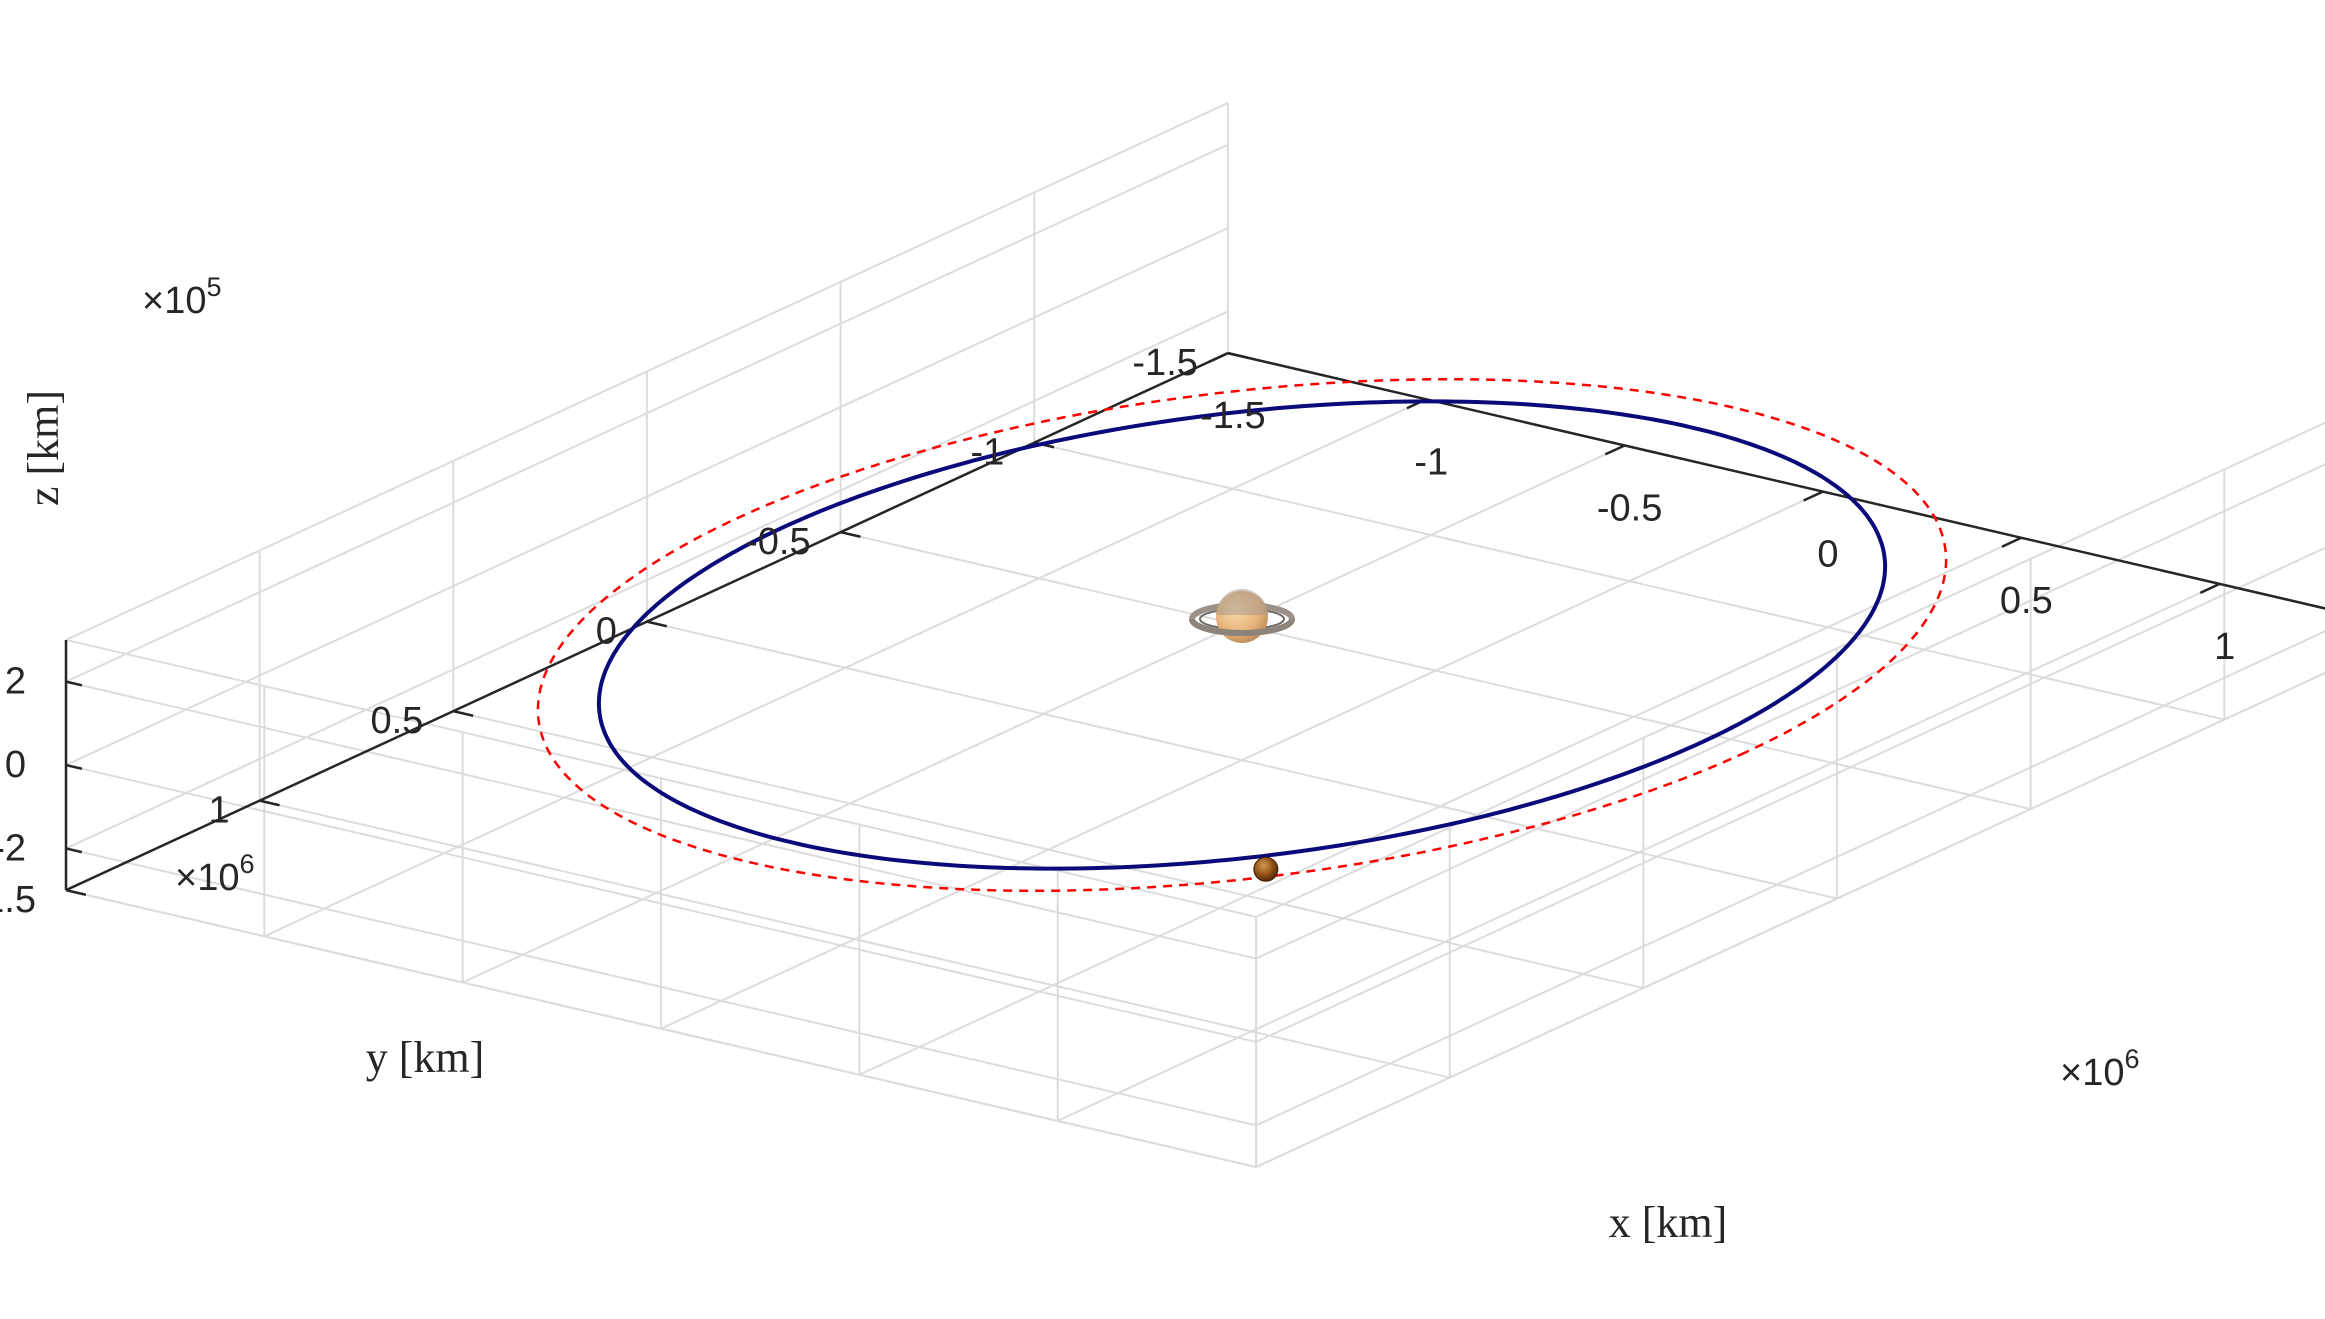  Describe the element at coordinates (1431, 462) in the screenshot. I see `x-tick-label: -1` at that location.